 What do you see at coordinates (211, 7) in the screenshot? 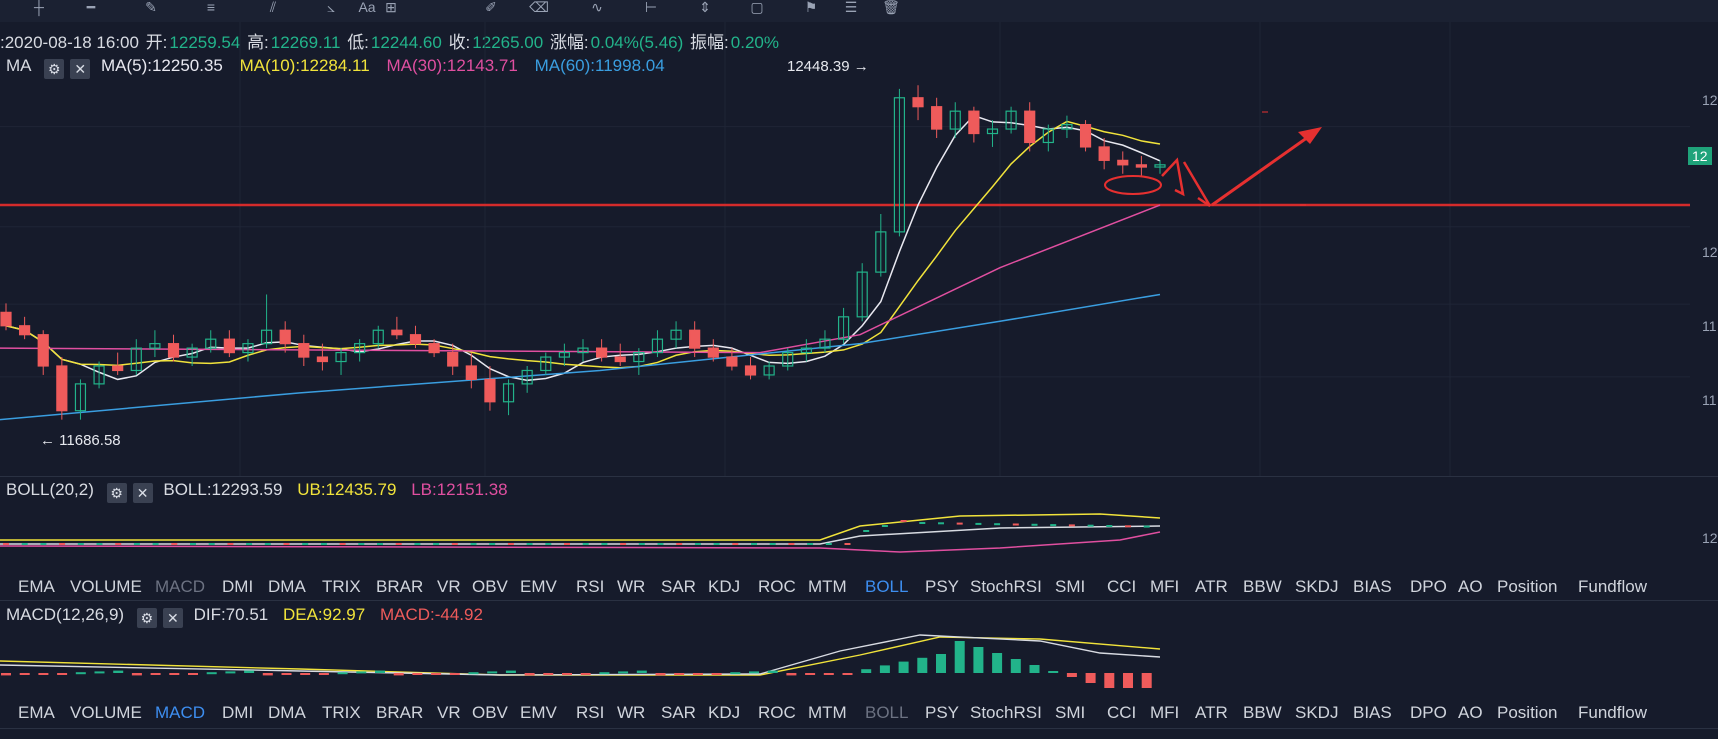
I see `fibonacci-icon: ≡` at bounding box center [211, 7].